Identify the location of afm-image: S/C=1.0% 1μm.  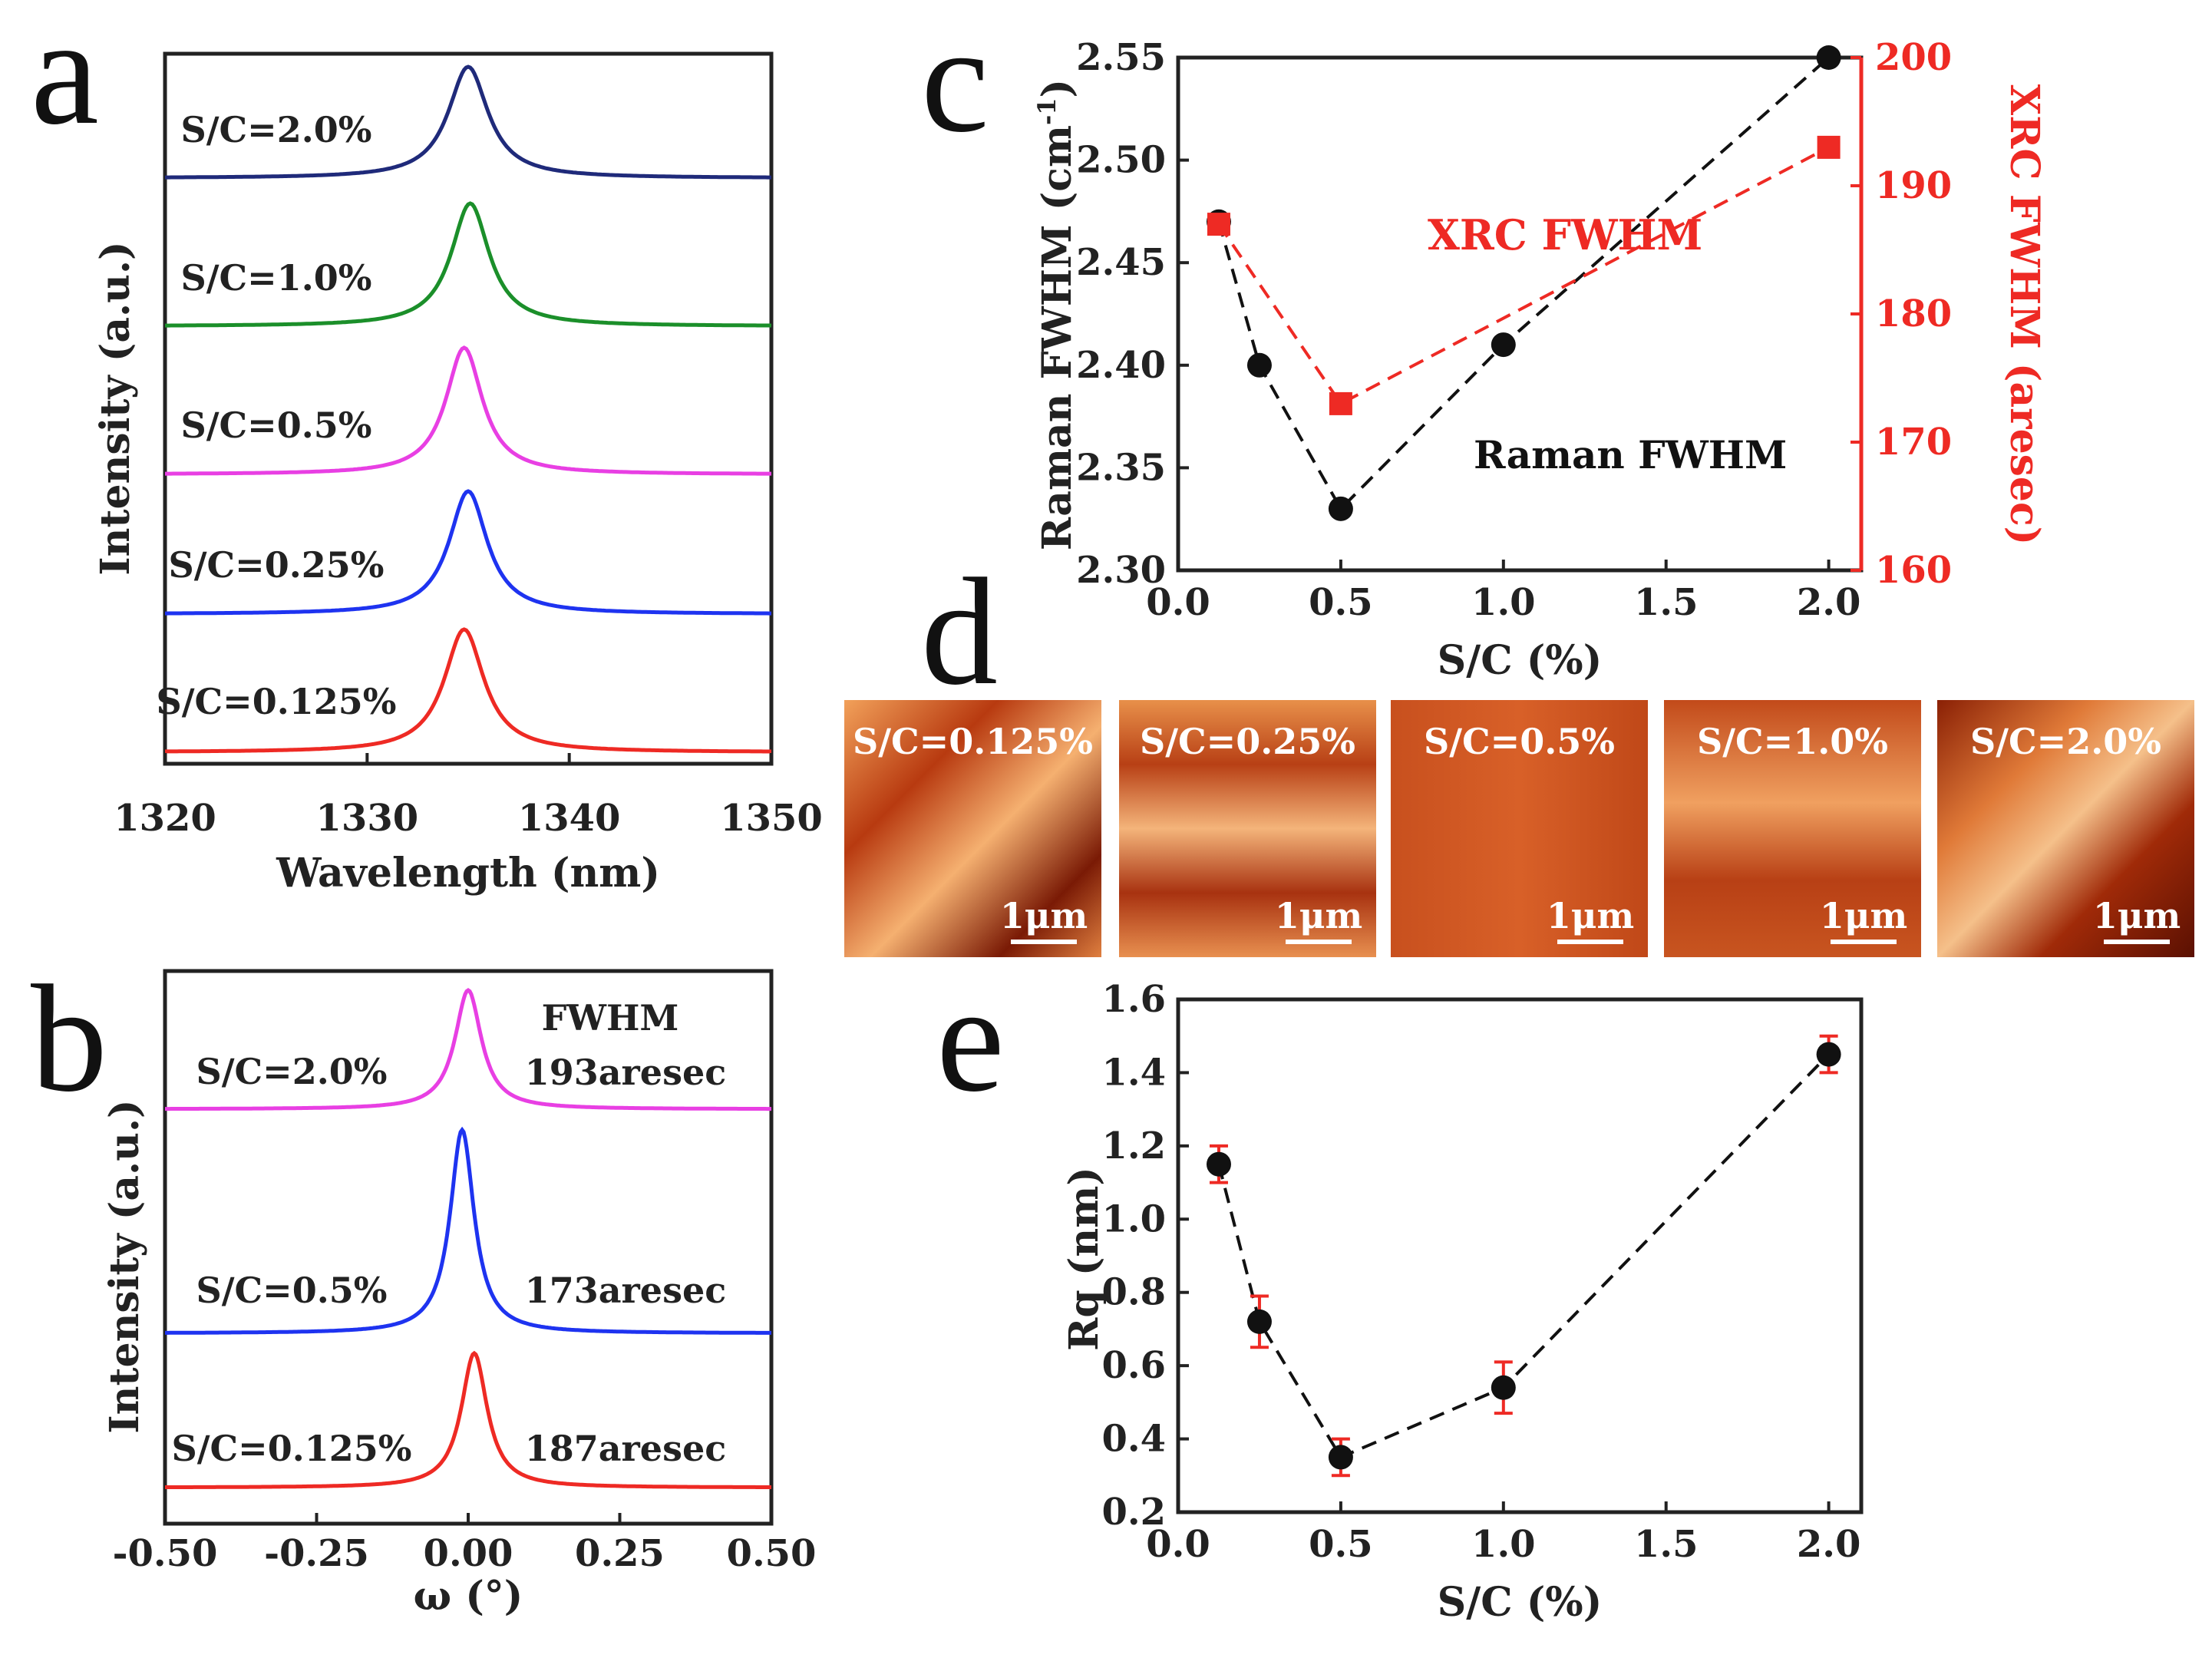
(1792, 828).